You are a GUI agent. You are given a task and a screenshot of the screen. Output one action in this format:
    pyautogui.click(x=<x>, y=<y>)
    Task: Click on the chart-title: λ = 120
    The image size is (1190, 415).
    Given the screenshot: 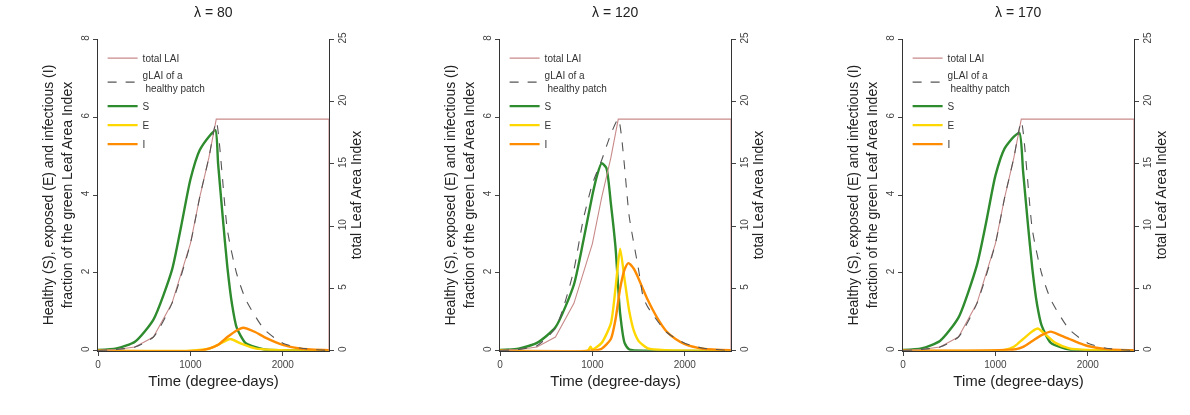 What is the action you would take?
    pyautogui.click(x=615, y=12)
    